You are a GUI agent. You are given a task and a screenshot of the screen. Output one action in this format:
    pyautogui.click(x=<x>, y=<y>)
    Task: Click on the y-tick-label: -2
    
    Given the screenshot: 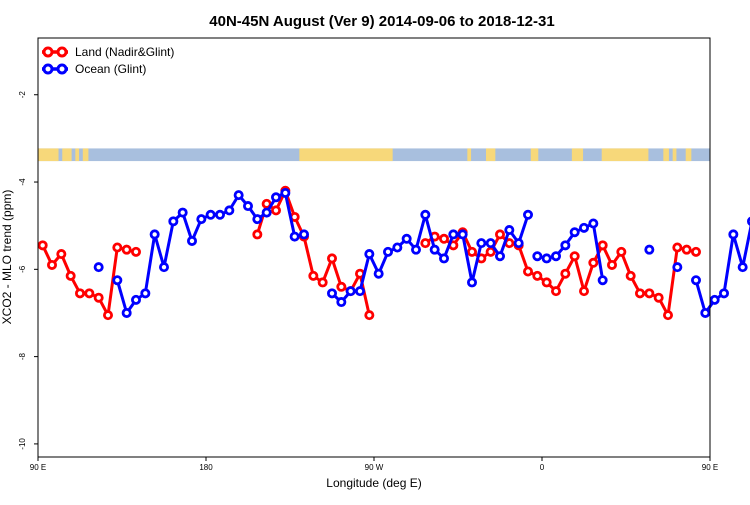 What is the action you would take?
    pyautogui.click(x=22, y=95)
    